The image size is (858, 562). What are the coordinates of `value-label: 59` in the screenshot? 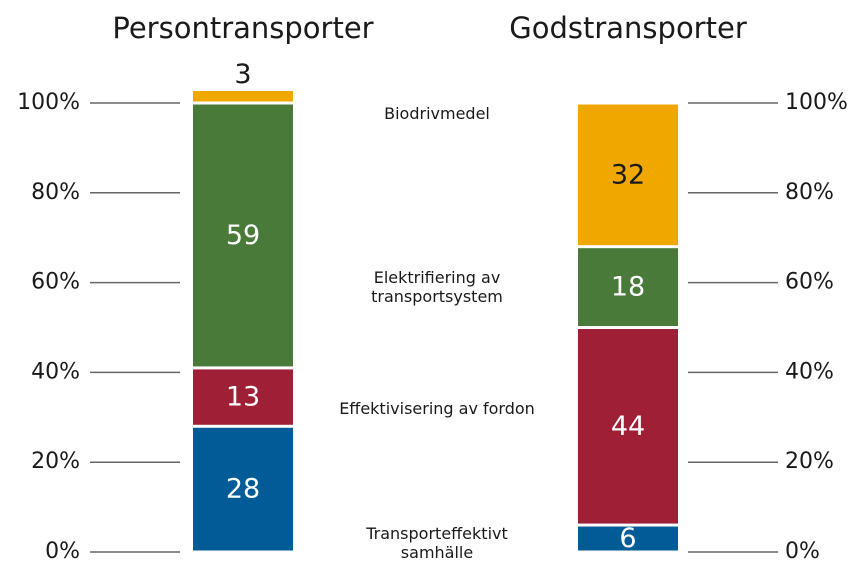 It's located at (243, 235).